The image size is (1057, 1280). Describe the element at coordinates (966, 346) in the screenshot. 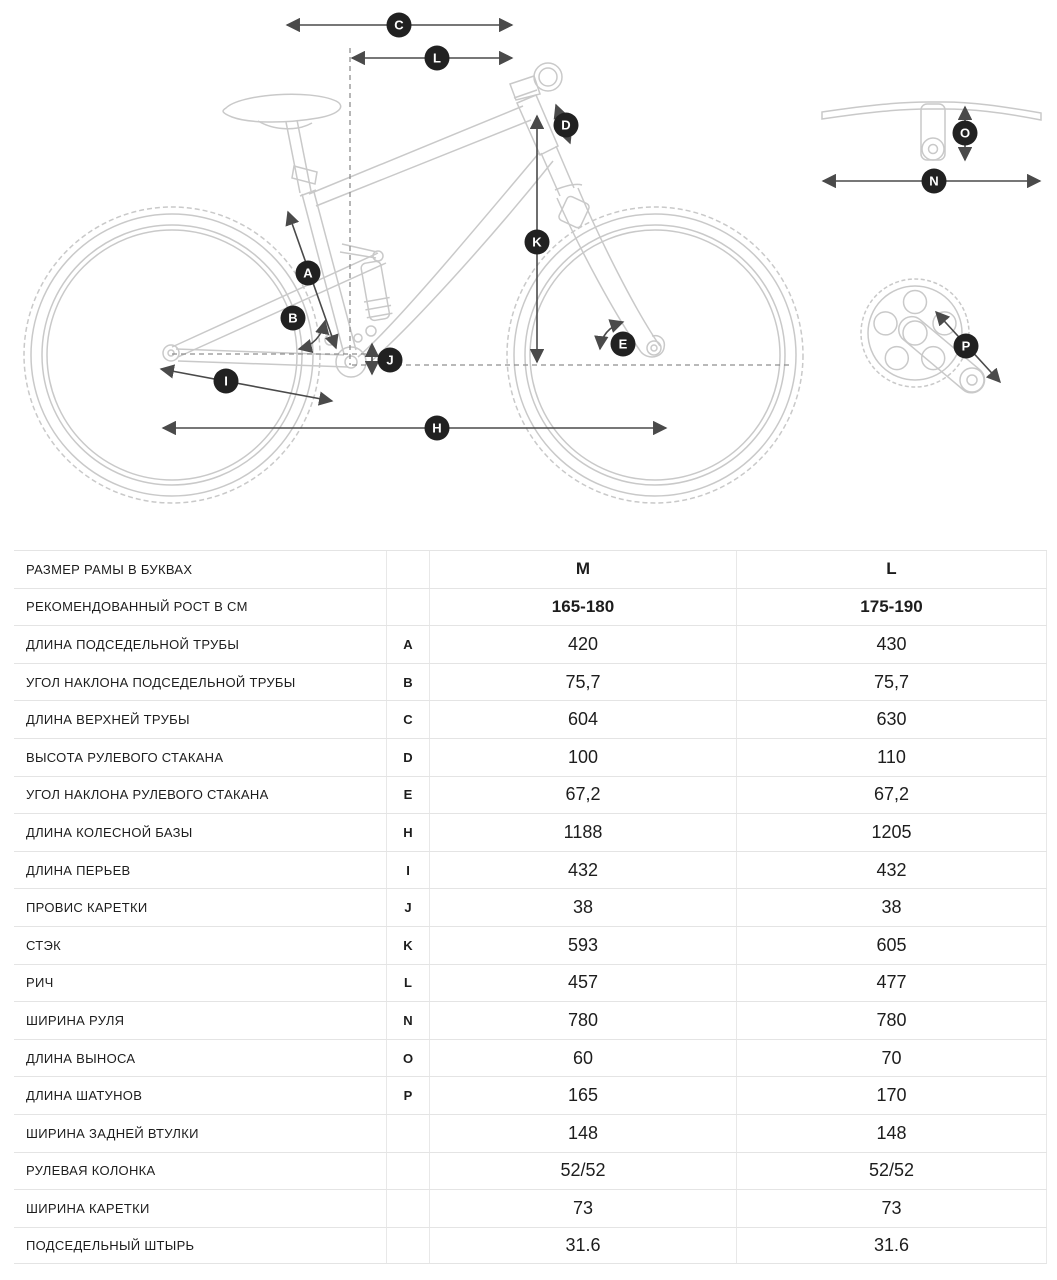

I see `marker-badge-p: P` at that location.